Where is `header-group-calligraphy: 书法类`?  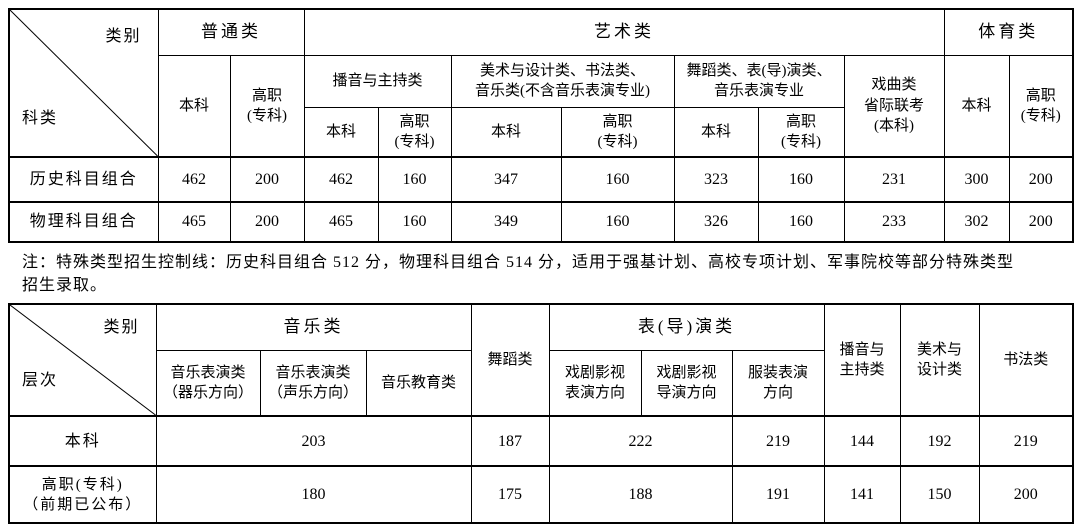 header-group-calligraphy: 书法类 is located at coordinates (1026, 360).